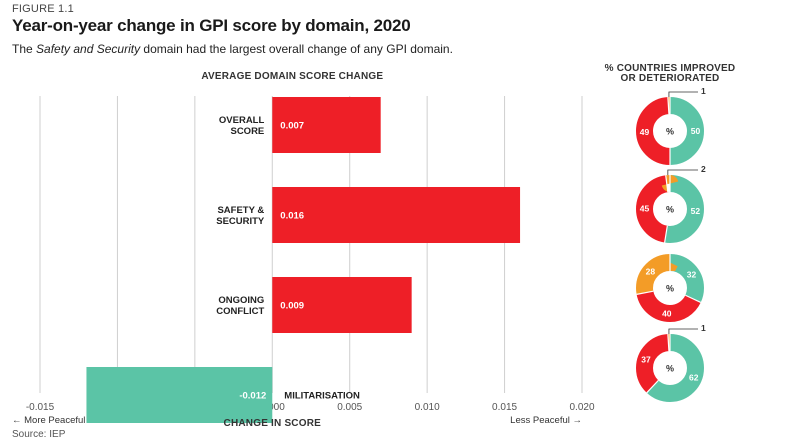 The width and height of the screenshot is (800, 443). What do you see at coordinates (645, 209) in the screenshot?
I see `donut-value-label: 45` at bounding box center [645, 209].